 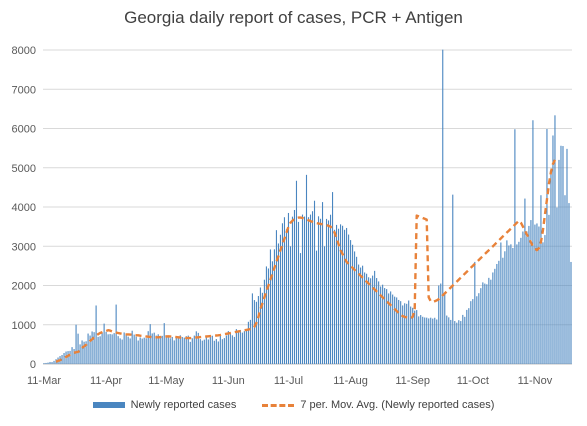 I want to click on legend-item-cases: Newly reported cases, so click(x=164, y=405).